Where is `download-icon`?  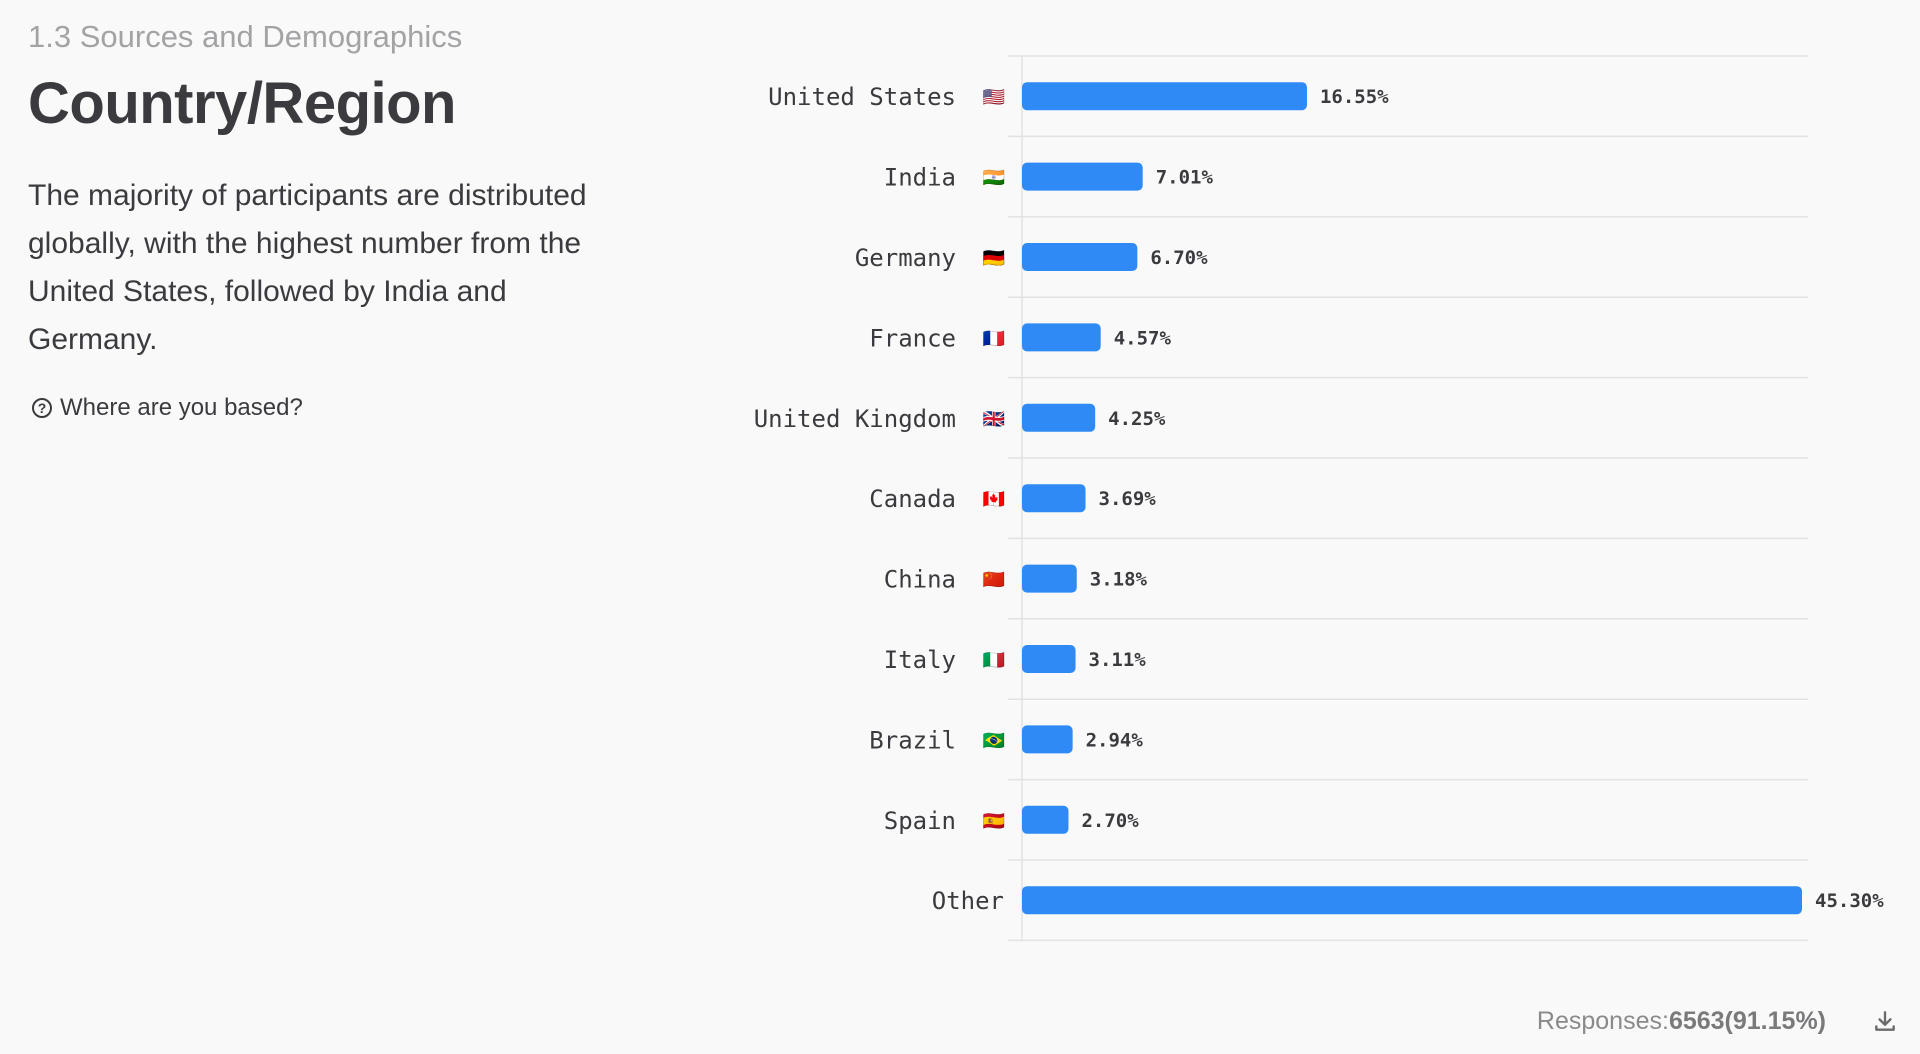
download-icon is located at coordinates (1885, 1021).